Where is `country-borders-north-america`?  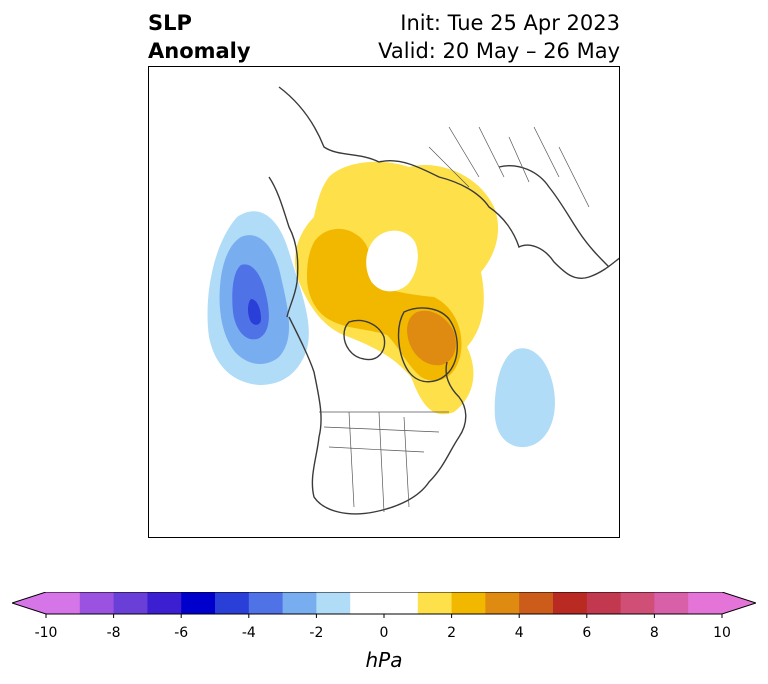
country-borders-north-america is located at coordinates (384, 462).